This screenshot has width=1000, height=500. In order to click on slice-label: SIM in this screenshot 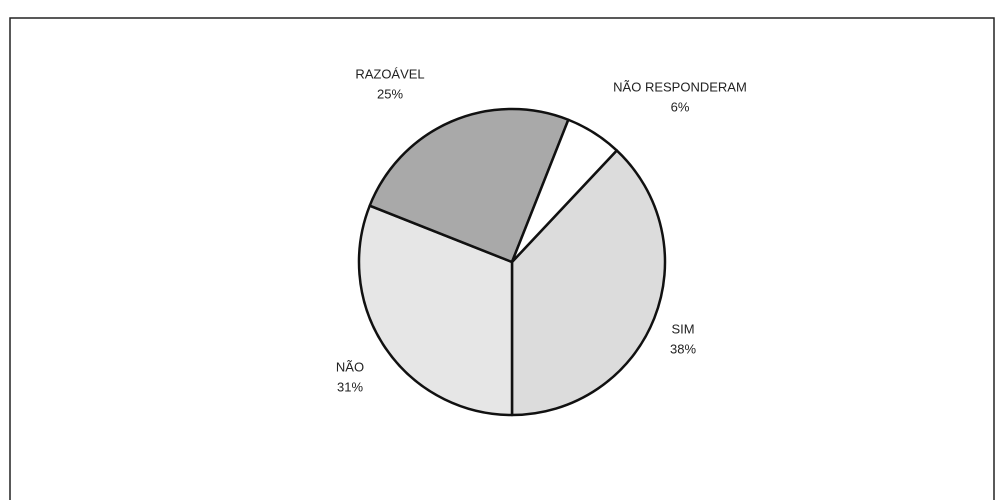, I will do `click(682, 328)`.